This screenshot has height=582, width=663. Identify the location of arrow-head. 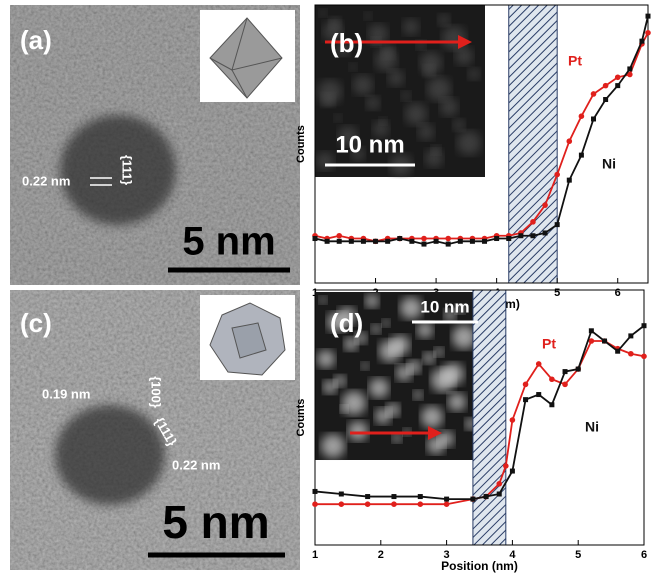
(435, 433).